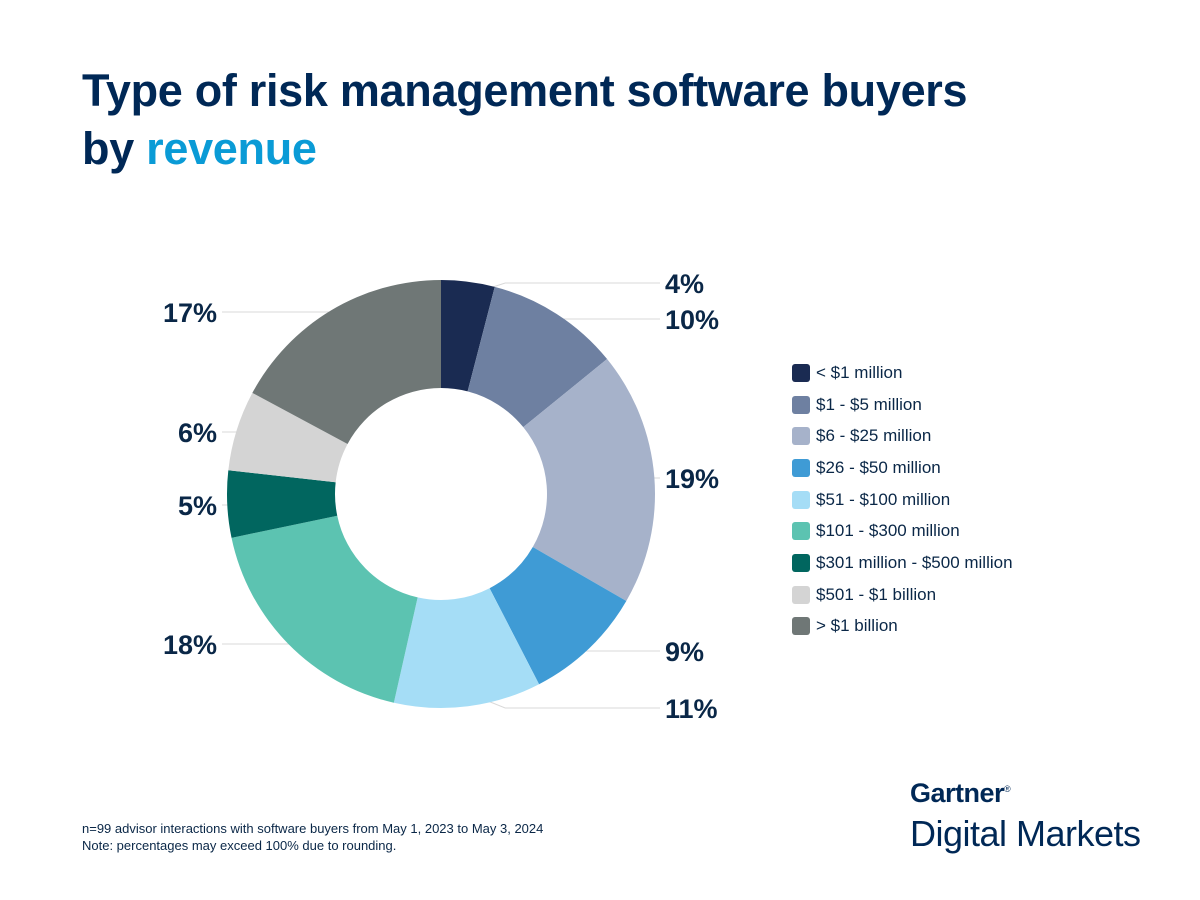 The height and width of the screenshot is (900, 1200). What do you see at coordinates (859, 372) in the screenshot?
I see `legend-label: < $1 million` at bounding box center [859, 372].